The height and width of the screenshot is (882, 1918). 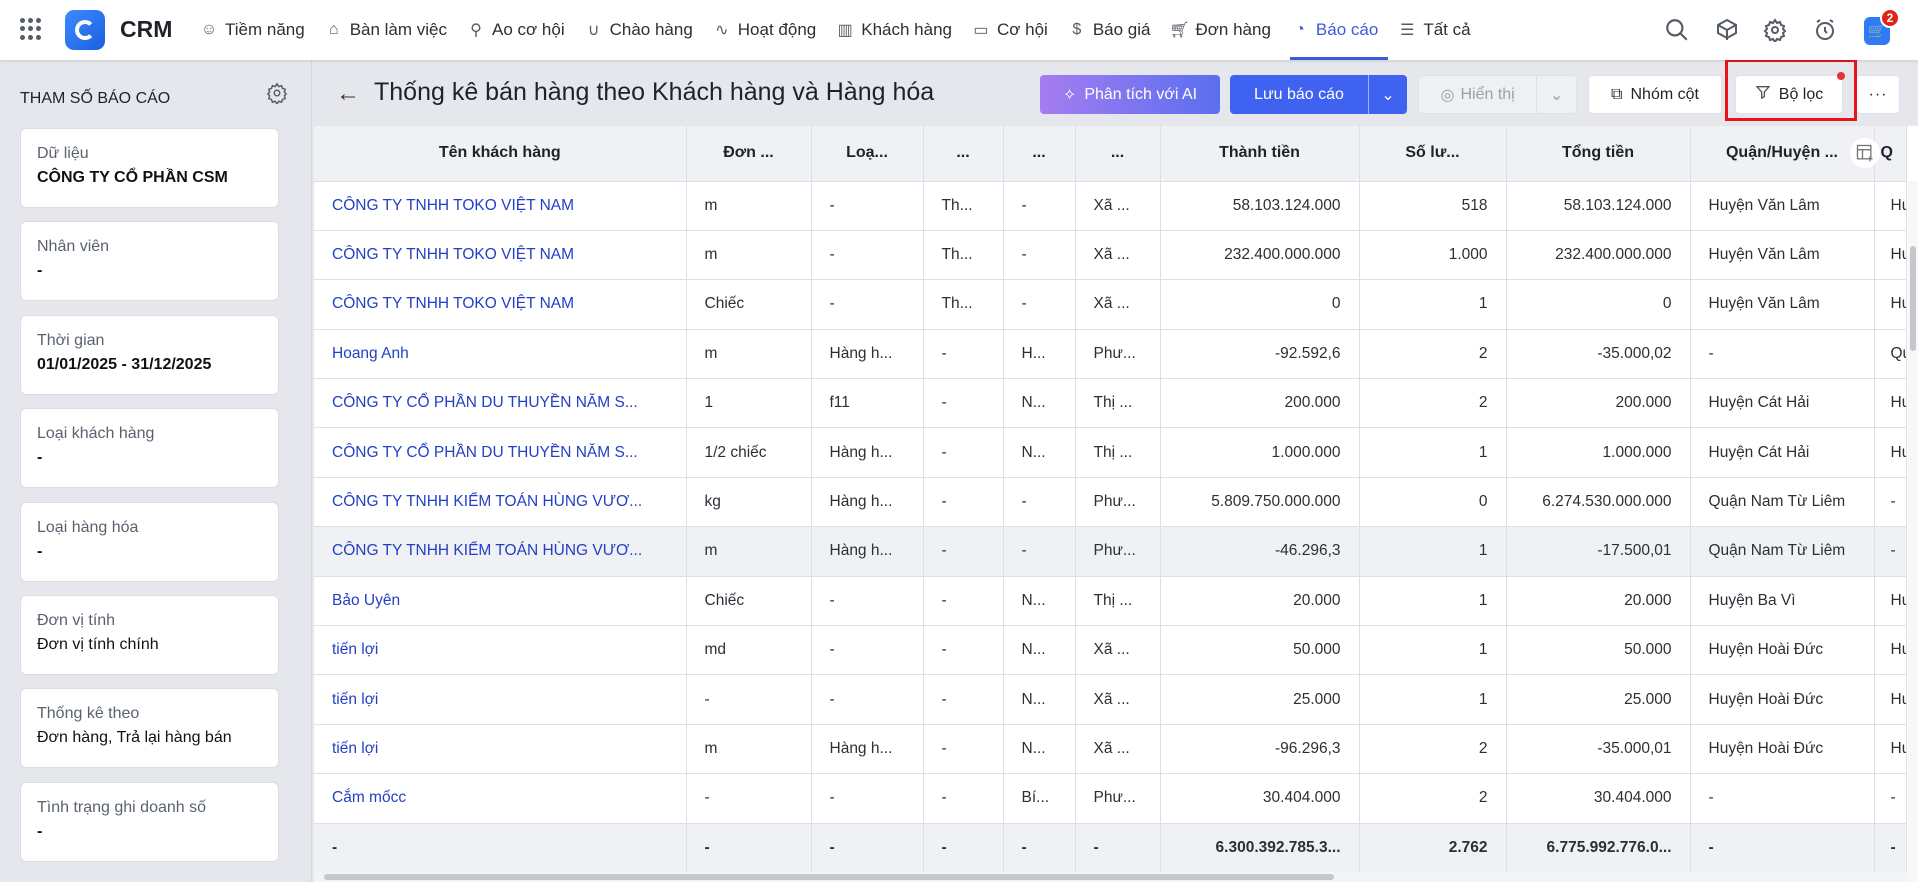 I want to click on table-cell: Huyện Văn Lâm, so click(x=1782, y=255).